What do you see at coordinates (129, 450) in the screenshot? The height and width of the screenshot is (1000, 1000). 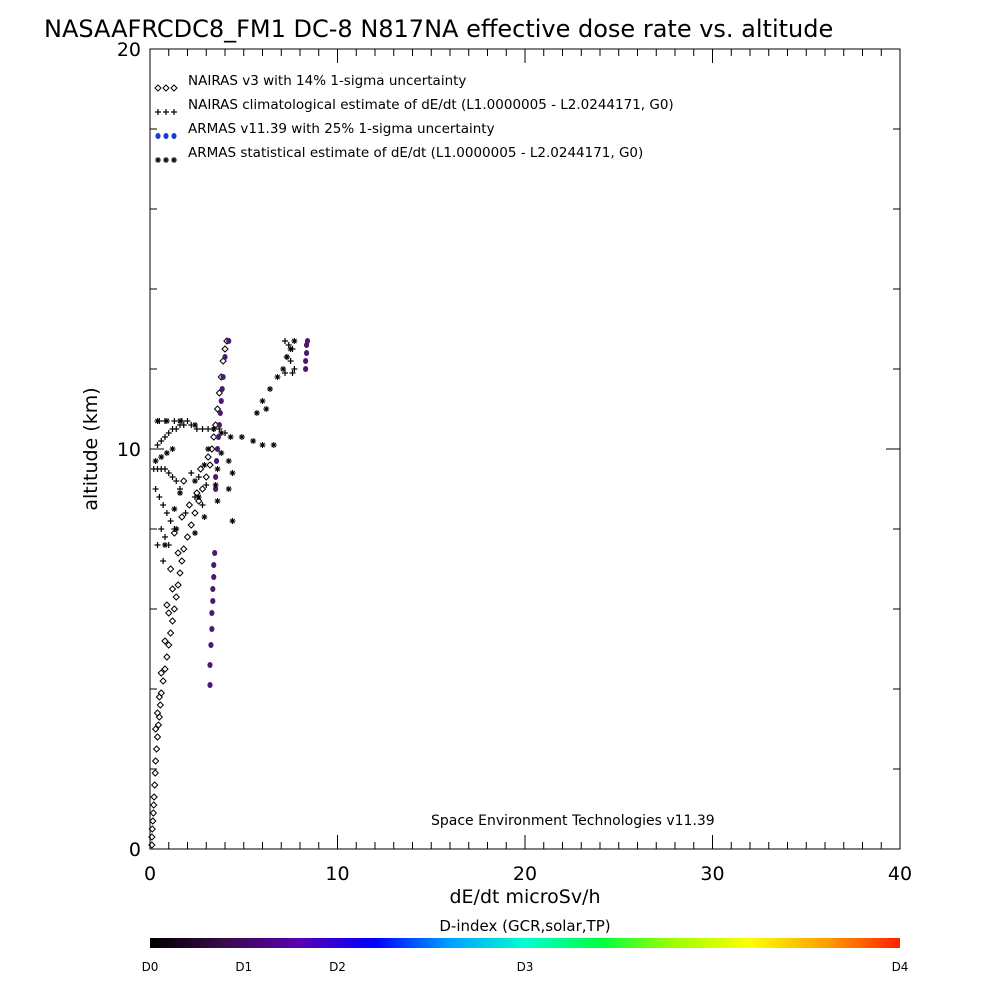 I see `y-tick-labels: 0 10 20` at bounding box center [129, 450].